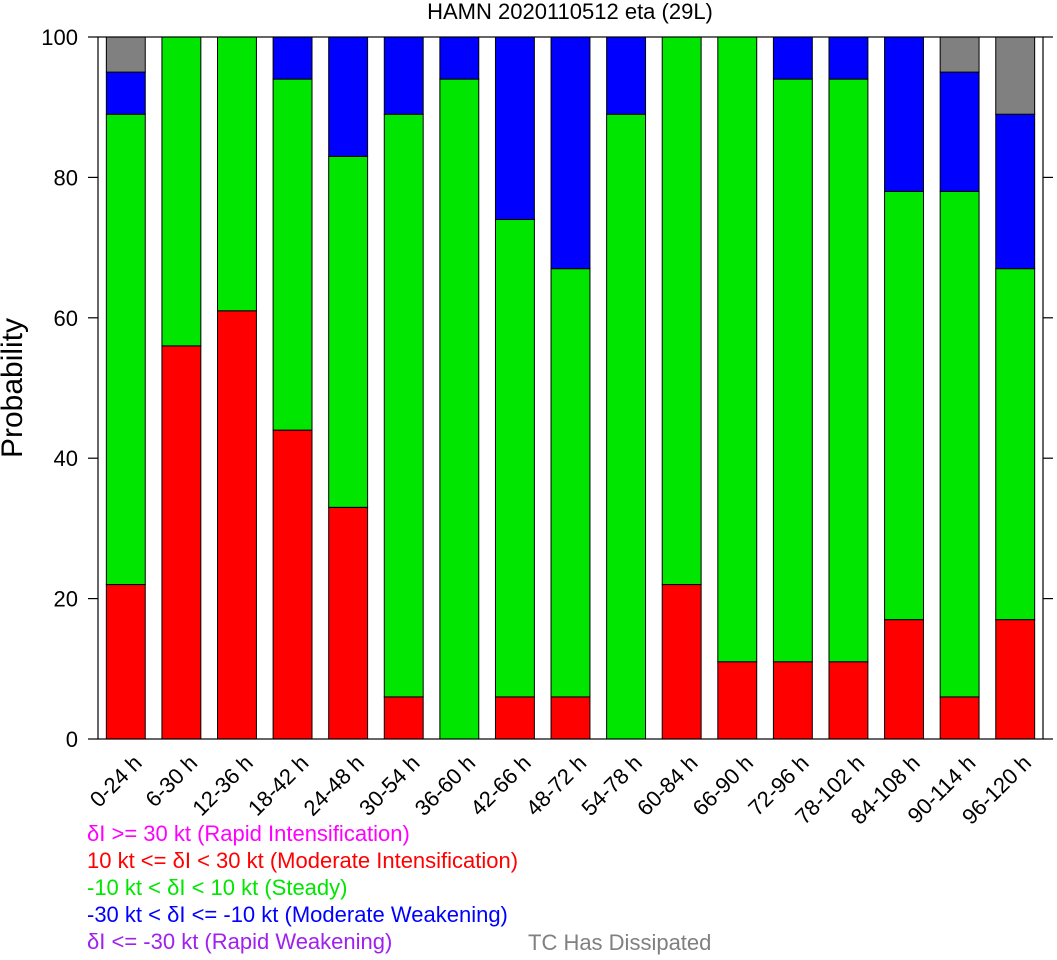  I want to click on chart-title: HAMN 2020110512 eta (29L), so click(570, 12).